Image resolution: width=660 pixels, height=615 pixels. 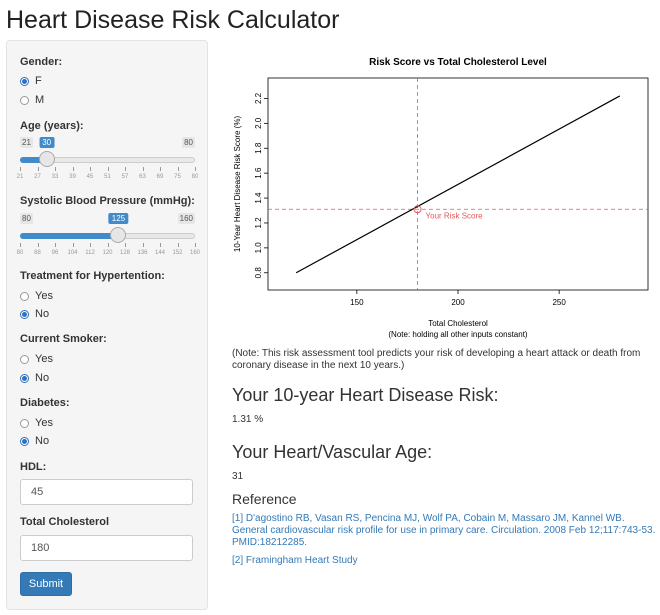 What do you see at coordinates (46, 584) in the screenshot?
I see `submit-button: Submit` at bounding box center [46, 584].